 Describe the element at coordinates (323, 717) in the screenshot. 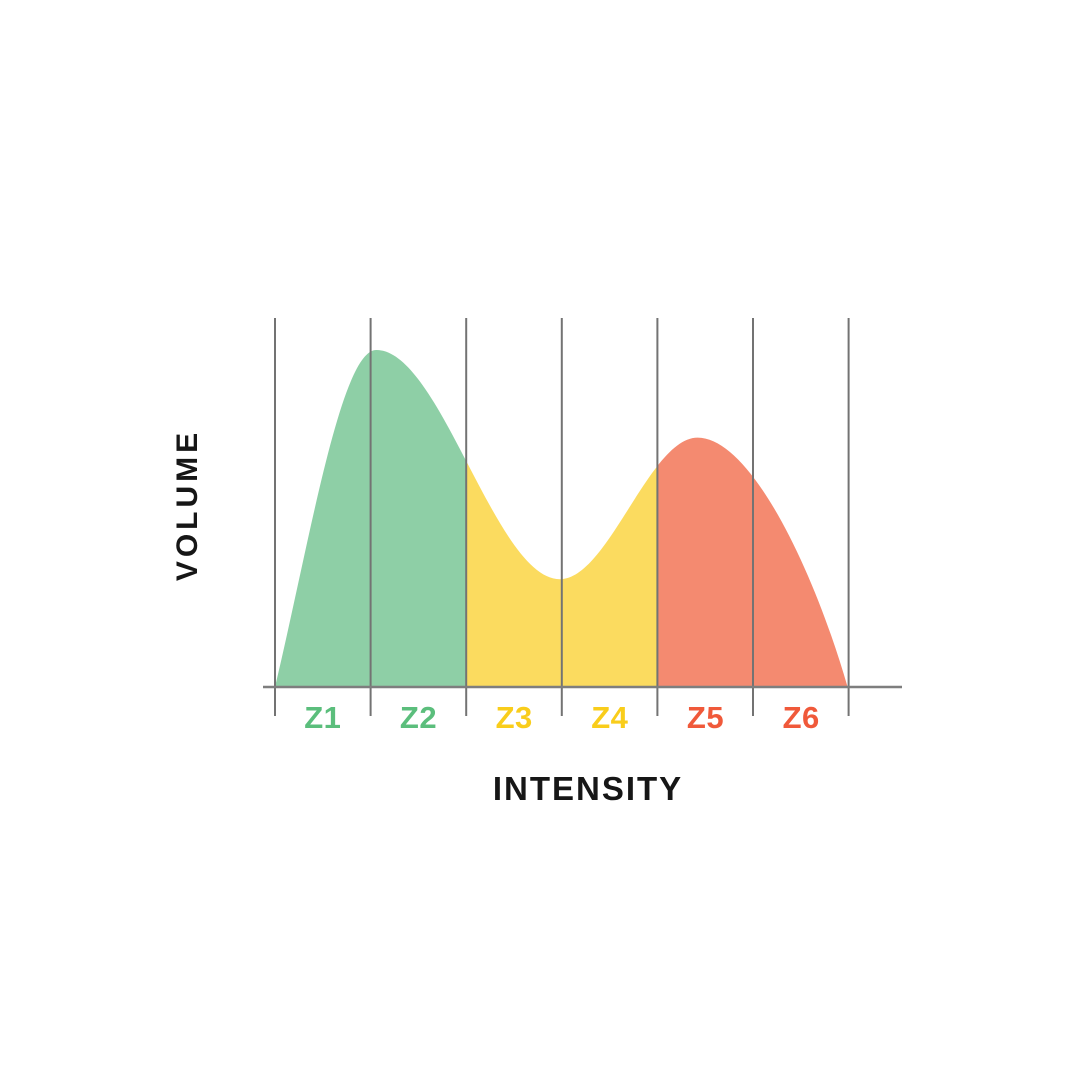

I see `zone-label-z1: Z1` at that location.